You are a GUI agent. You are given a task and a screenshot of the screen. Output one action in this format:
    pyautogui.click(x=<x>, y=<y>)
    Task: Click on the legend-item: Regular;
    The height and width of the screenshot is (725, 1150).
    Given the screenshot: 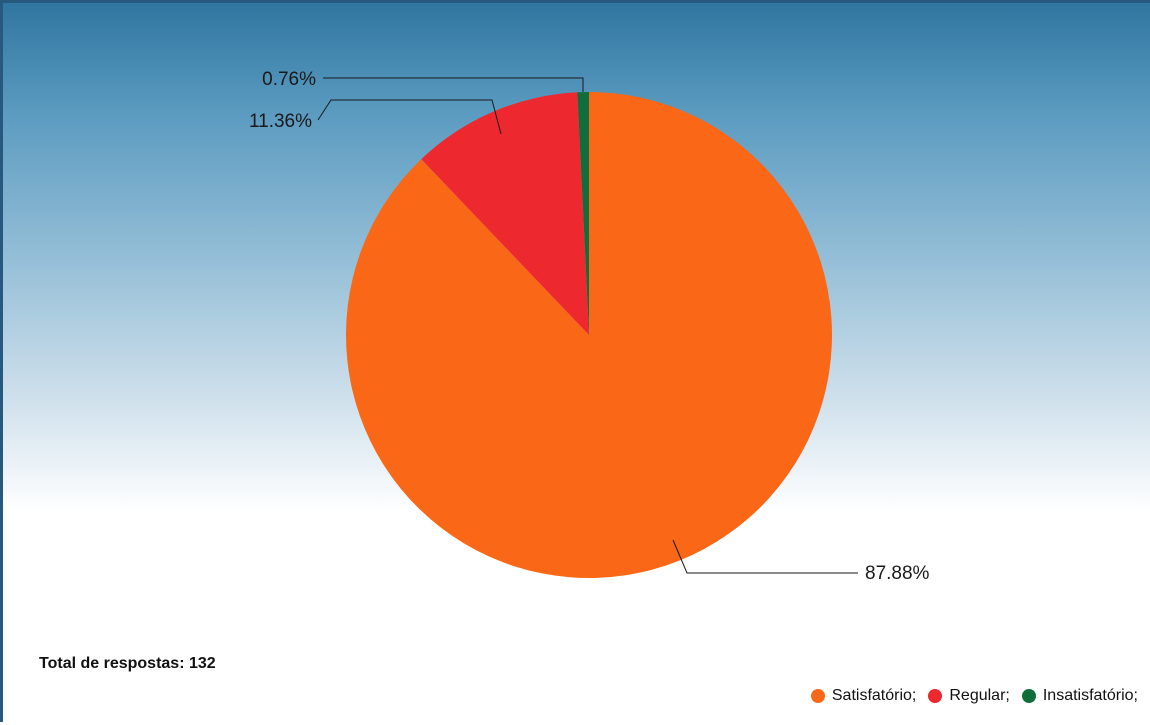 What is the action you would take?
    pyautogui.click(x=969, y=696)
    